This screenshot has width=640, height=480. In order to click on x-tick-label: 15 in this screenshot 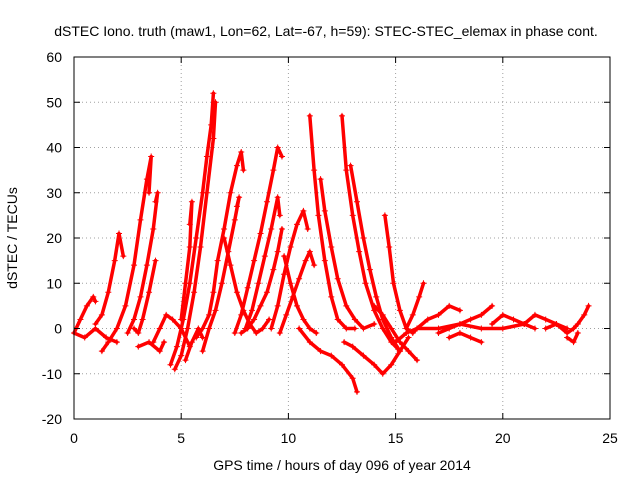, I will do `click(396, 438)`.